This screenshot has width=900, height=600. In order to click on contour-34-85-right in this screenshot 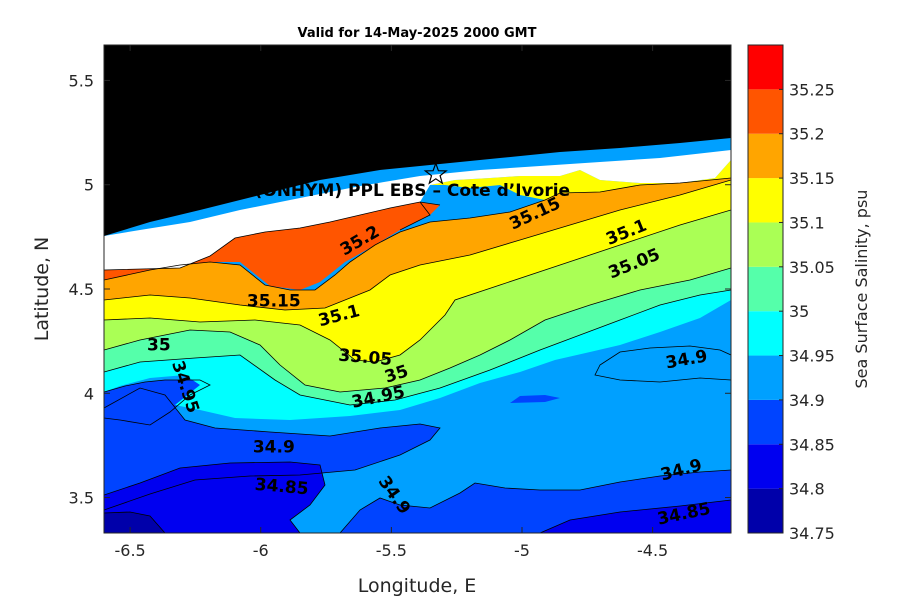, I will do `click(635, 516)`.